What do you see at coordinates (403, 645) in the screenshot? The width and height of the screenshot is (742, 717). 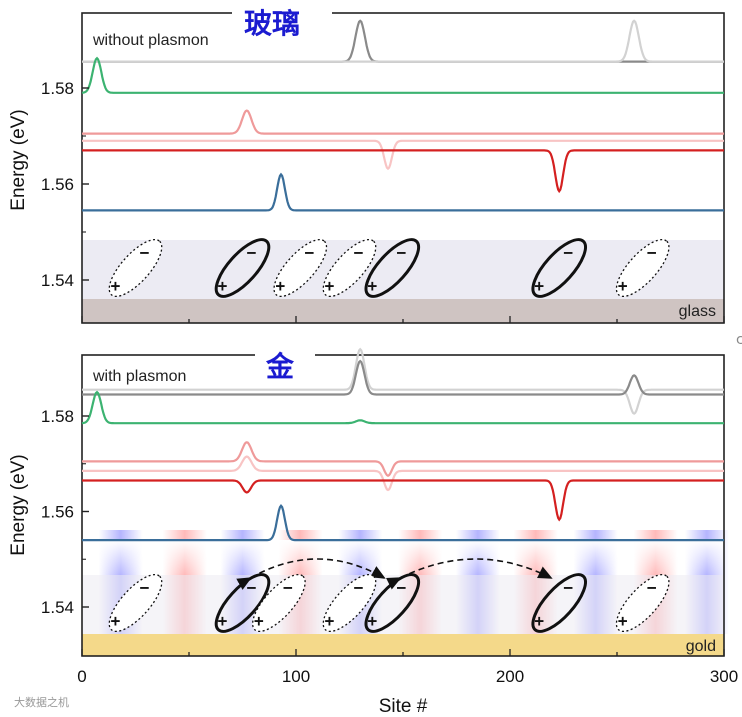 I see `gold-substrate` at bounding box center [403, 645].